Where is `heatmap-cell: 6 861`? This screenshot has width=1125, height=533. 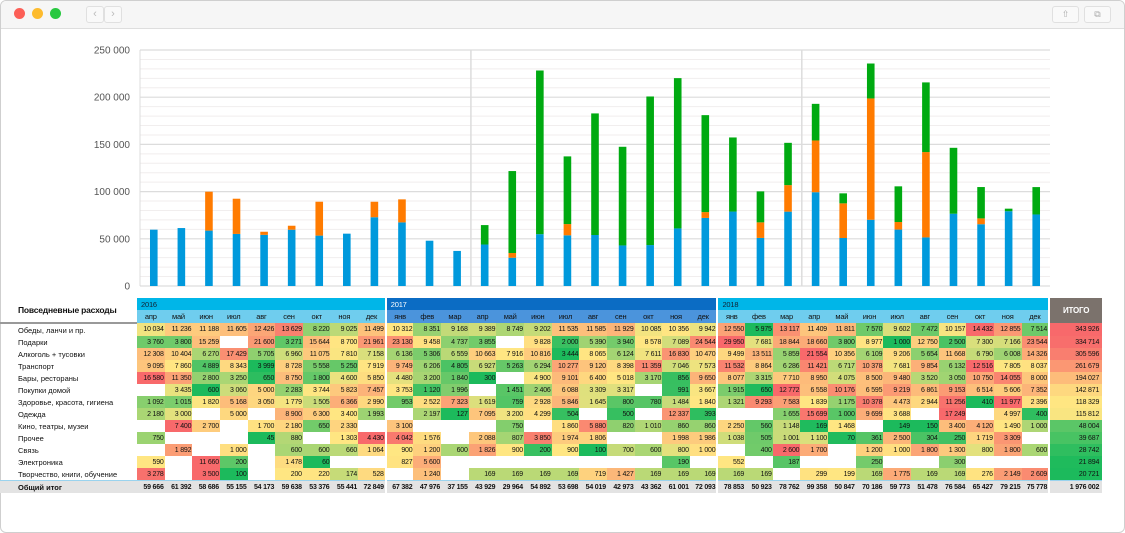 heatmap-cell: 6 861 is located at coordinates (924, 390).